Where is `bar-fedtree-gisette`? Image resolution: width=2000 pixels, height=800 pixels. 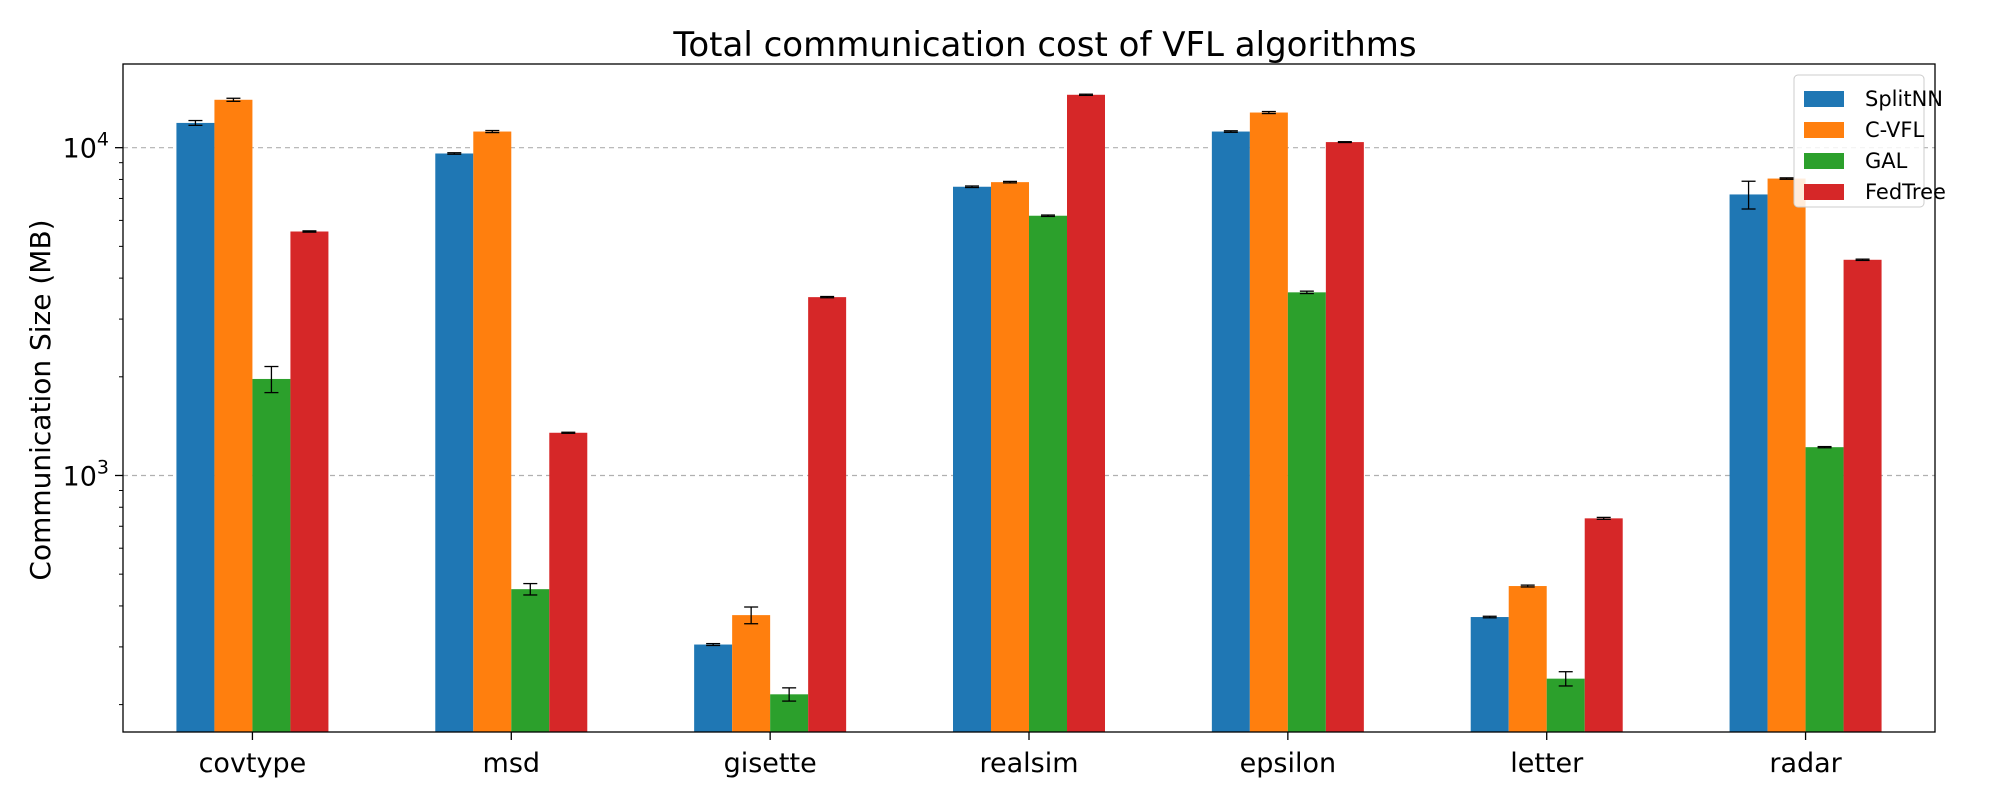
bar-fedtree-gisette is located at coordinates (827, 514).